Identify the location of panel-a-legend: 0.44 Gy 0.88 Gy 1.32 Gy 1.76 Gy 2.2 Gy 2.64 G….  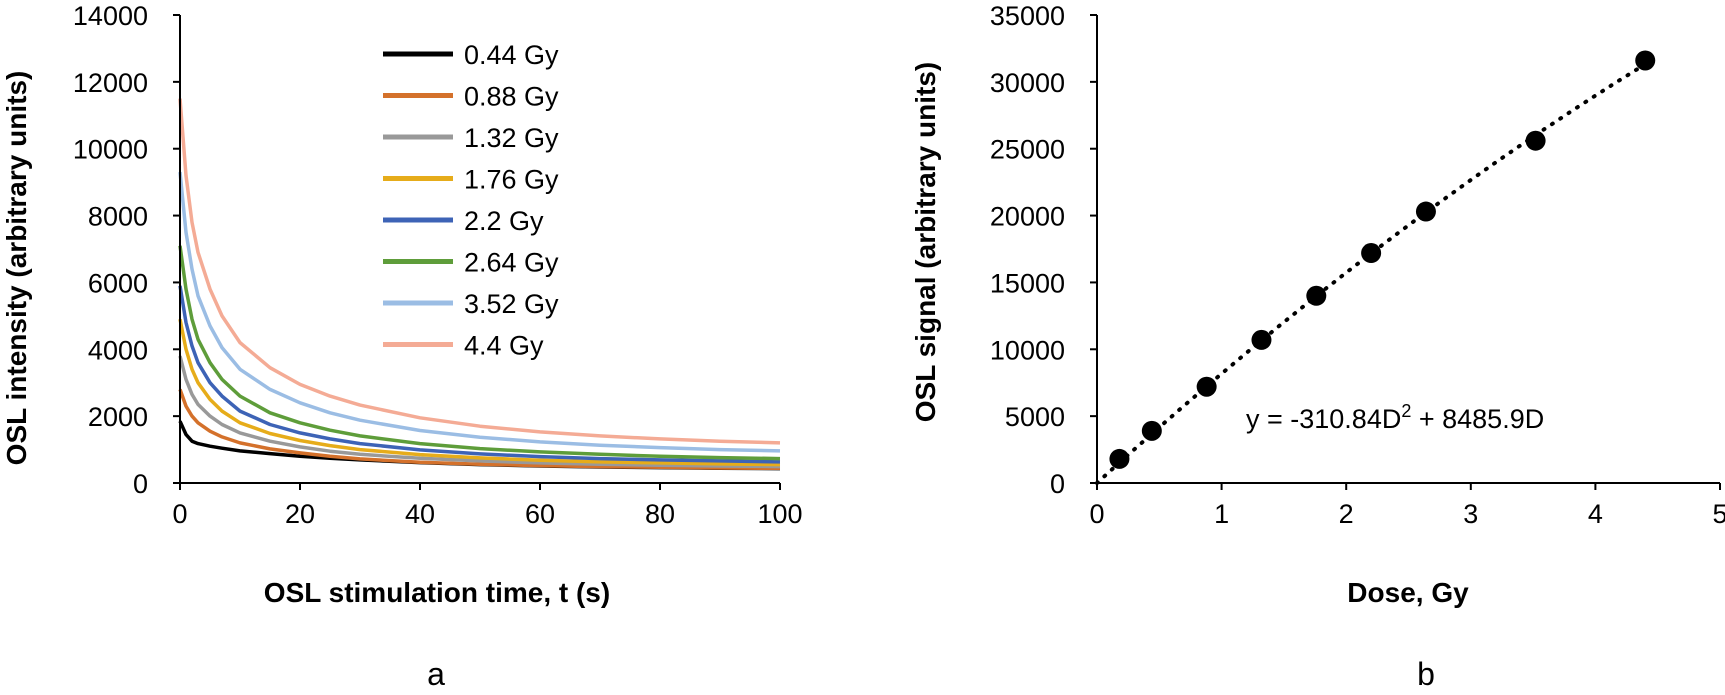
(471, 200).